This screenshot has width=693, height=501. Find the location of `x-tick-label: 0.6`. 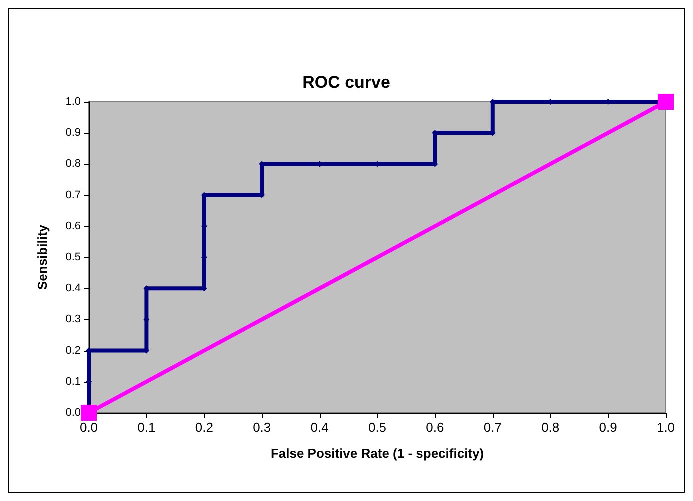

x-tick-label: 0.6 is located at coordinates (435, 427).